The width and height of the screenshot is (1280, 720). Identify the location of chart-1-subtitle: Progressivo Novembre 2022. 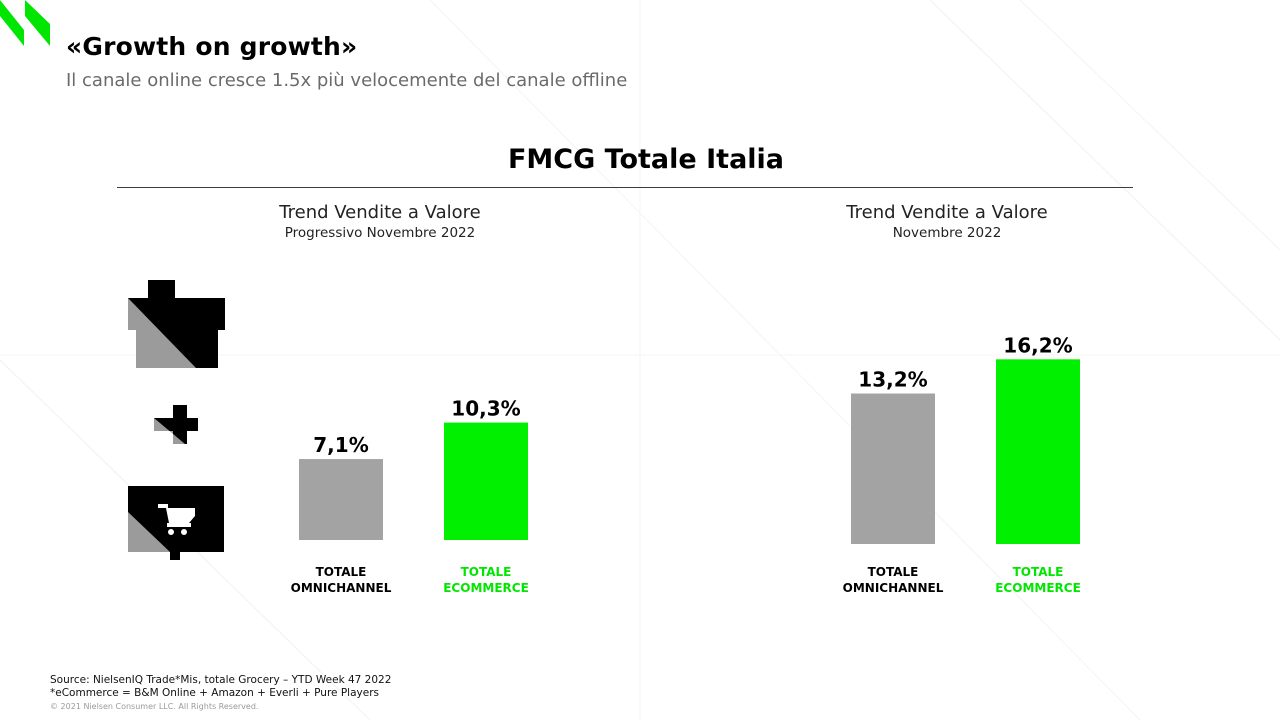
(380, 233).